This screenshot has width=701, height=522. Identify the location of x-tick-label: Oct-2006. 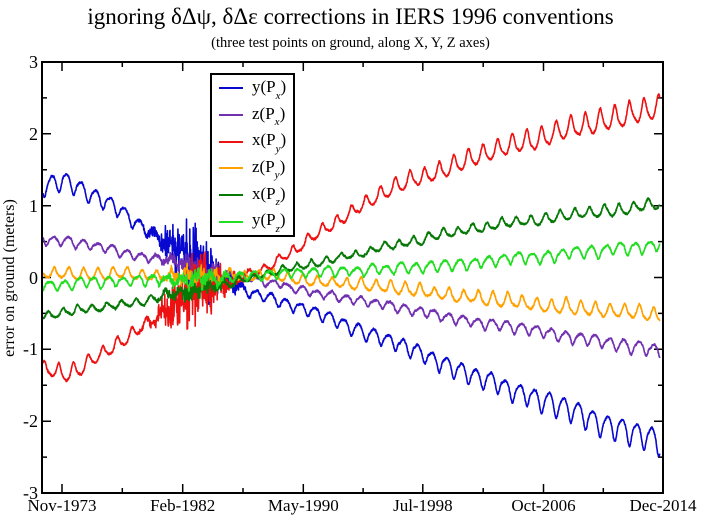
(543, 505).